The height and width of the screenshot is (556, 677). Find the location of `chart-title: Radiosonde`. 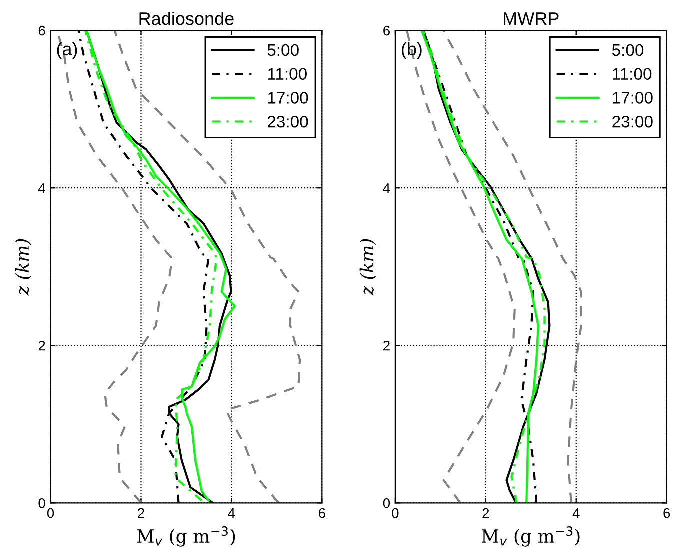

chart-title: Radiosonde is located at coordinates (187, 19).